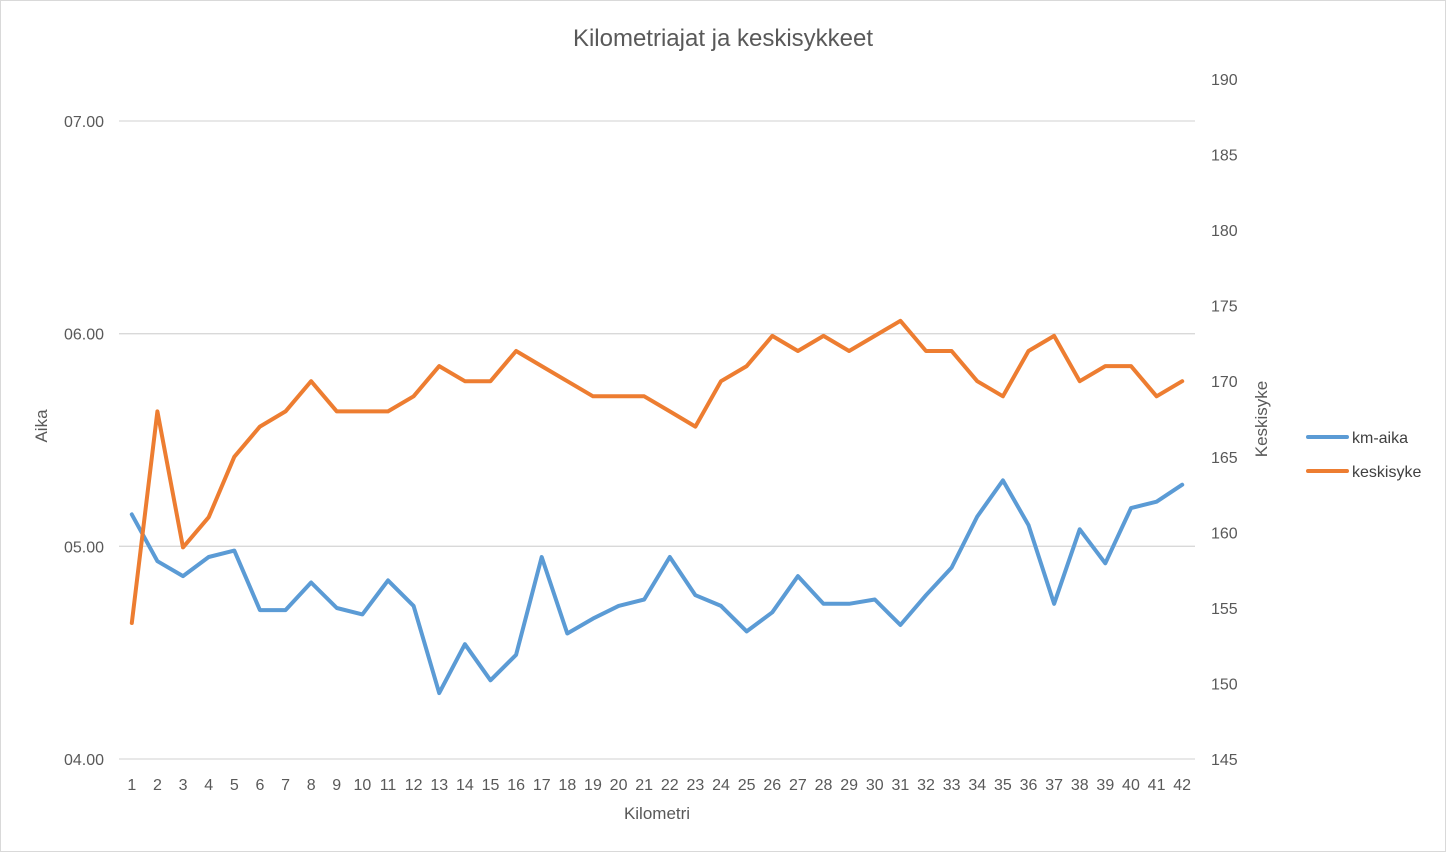 This screenshot has width=1446, height=852. What do you see at coordinates (183, 785) in the screenshot?
I see `x-tick-label: 3` at bounding box center [183, 785].